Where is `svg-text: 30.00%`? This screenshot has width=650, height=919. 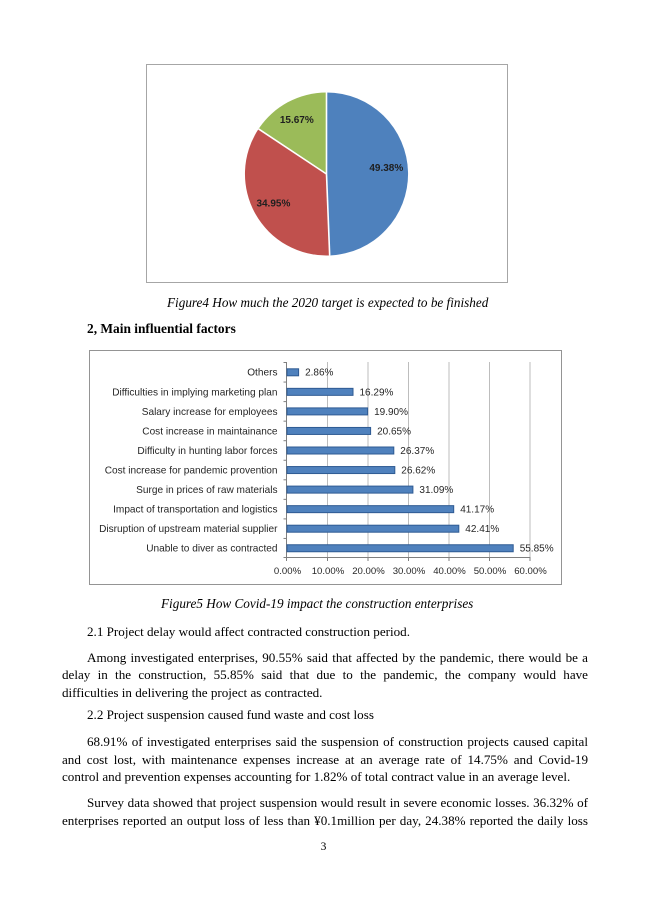
svg-text: 30.00% is located at coordinates (409, 571).